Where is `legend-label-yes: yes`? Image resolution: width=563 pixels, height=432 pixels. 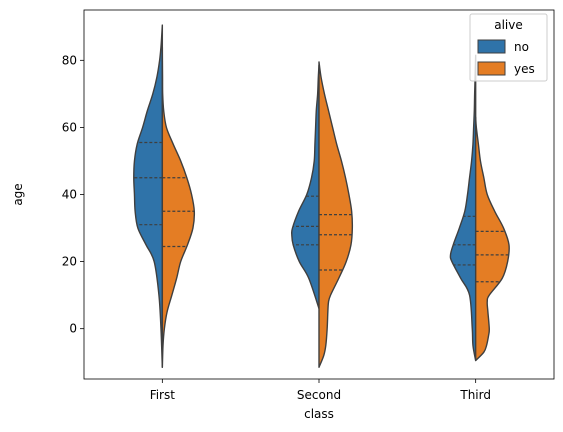
legend-label-yes: yes is located at coordinates (524, 69).